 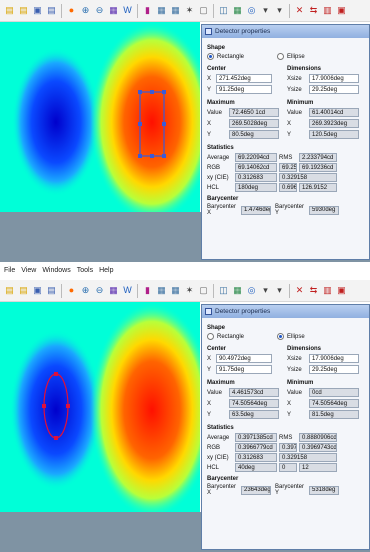 I want to click on rgb-b-field: 69.19236cd, so click(x=318, y=167).